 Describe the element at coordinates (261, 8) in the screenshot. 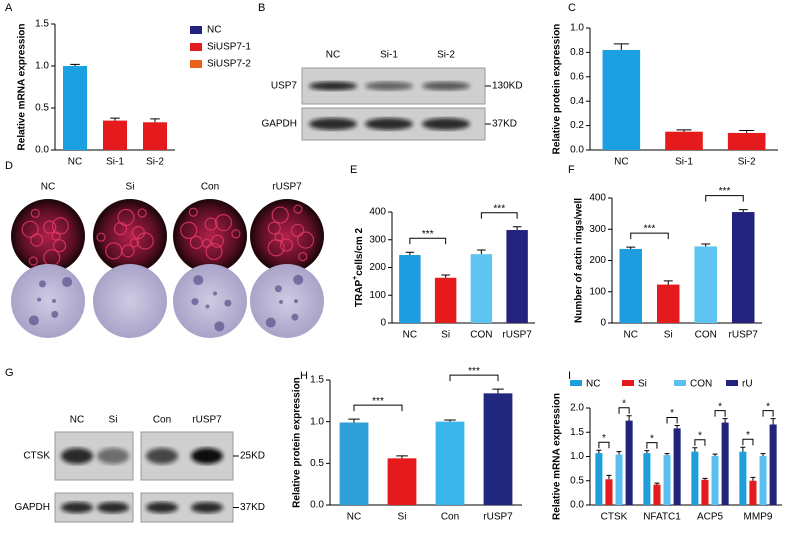

I see `panel-label: B` at that location.